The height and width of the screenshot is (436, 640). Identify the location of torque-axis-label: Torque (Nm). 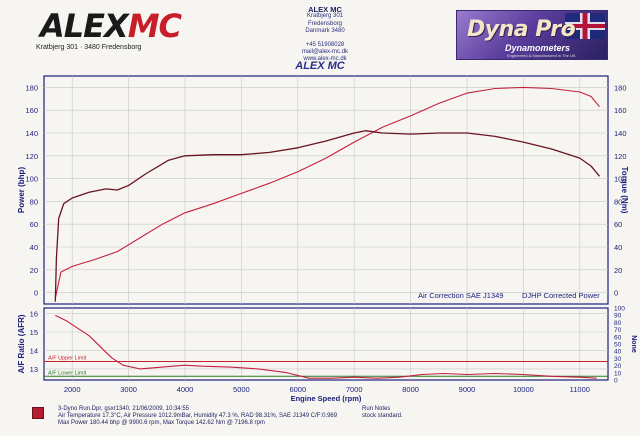
(624, 190).